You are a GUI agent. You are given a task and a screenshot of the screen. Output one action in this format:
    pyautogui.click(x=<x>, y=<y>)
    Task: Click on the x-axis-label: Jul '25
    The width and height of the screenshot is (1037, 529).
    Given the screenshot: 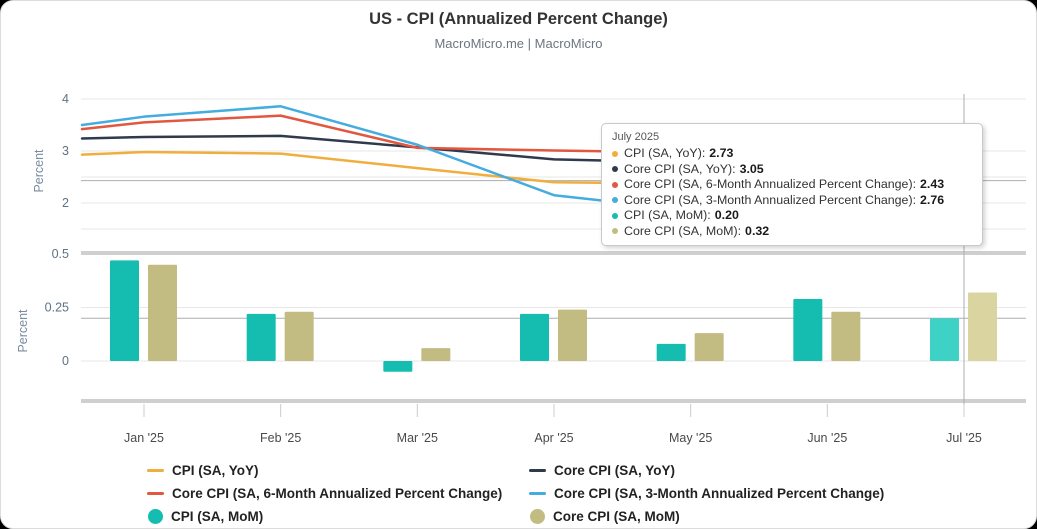 What is the action you would take?
    pyautogui.click(x=964, y=438)
    